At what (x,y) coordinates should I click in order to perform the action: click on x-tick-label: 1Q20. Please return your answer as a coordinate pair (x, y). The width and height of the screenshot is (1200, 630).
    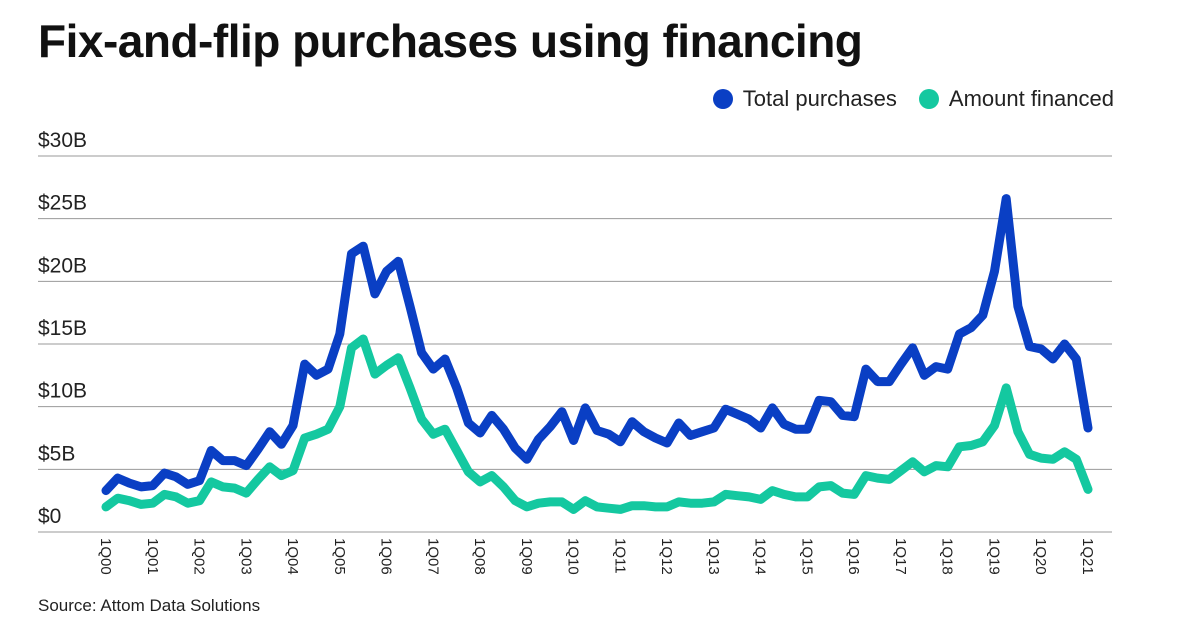
    Looking at the image, I should click on (1040, 556).